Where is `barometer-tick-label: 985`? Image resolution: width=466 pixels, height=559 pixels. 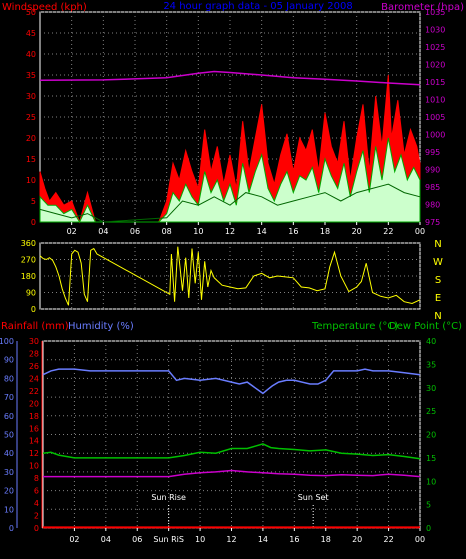
barometer-tick-label: 985 is located at coordinates (432, 187).